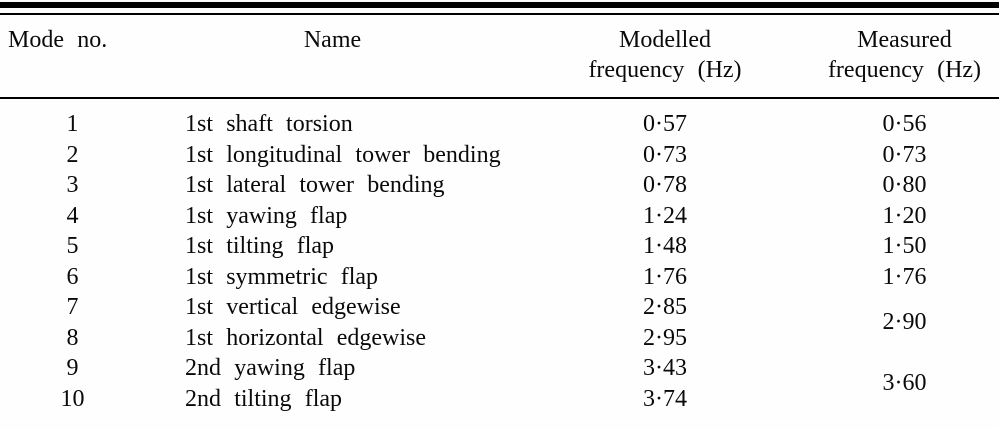 The height and width of the screenshot is (429, 999). Describe the element at coordinates (499, 313) in the screenshot. I see `table-row: 7 1st vertical edgewise 2·85 2·90` at that location.